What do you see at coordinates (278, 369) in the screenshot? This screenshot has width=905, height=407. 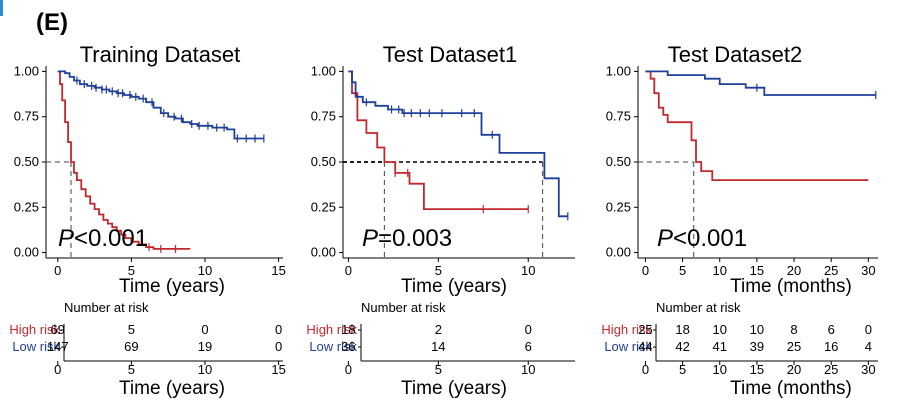 I see `risk-x-tick-label: 15` at bounding box center [278, 369].